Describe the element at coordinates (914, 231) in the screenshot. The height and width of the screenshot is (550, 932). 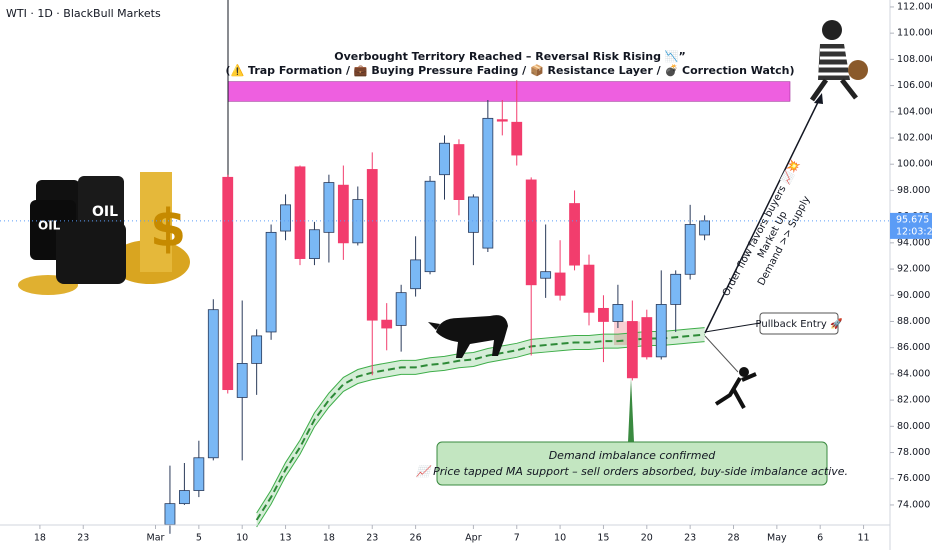
I see `countdown-label: 12:03:23` at that location.